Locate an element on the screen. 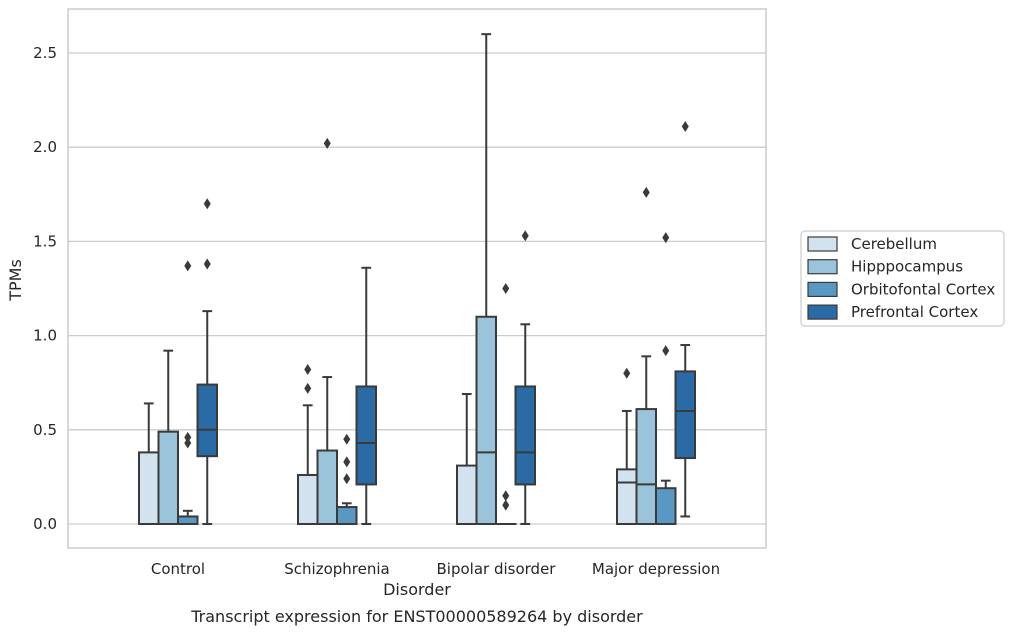 This screenshot has height=634, width=1014. x-tick-label: Control is located at coordinates (178, 569).